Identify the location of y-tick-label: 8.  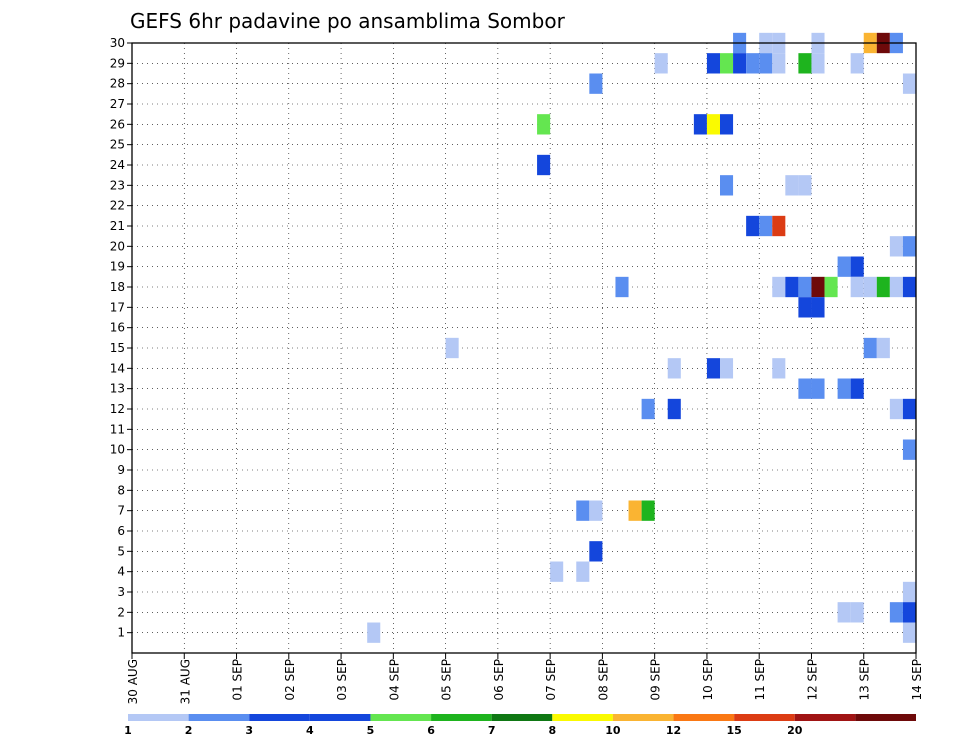
(121, 490).